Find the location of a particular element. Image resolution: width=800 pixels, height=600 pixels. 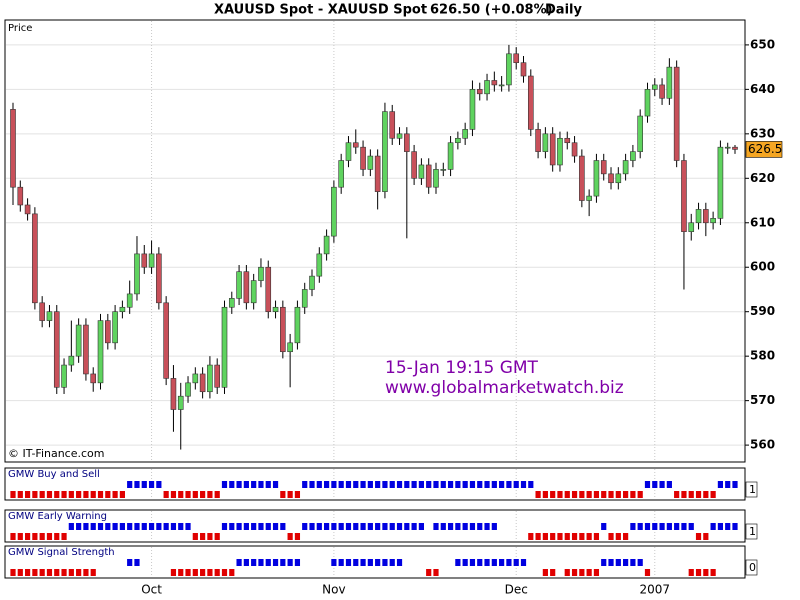

x-tick-label: Oct is located at coordinates (151, 590).